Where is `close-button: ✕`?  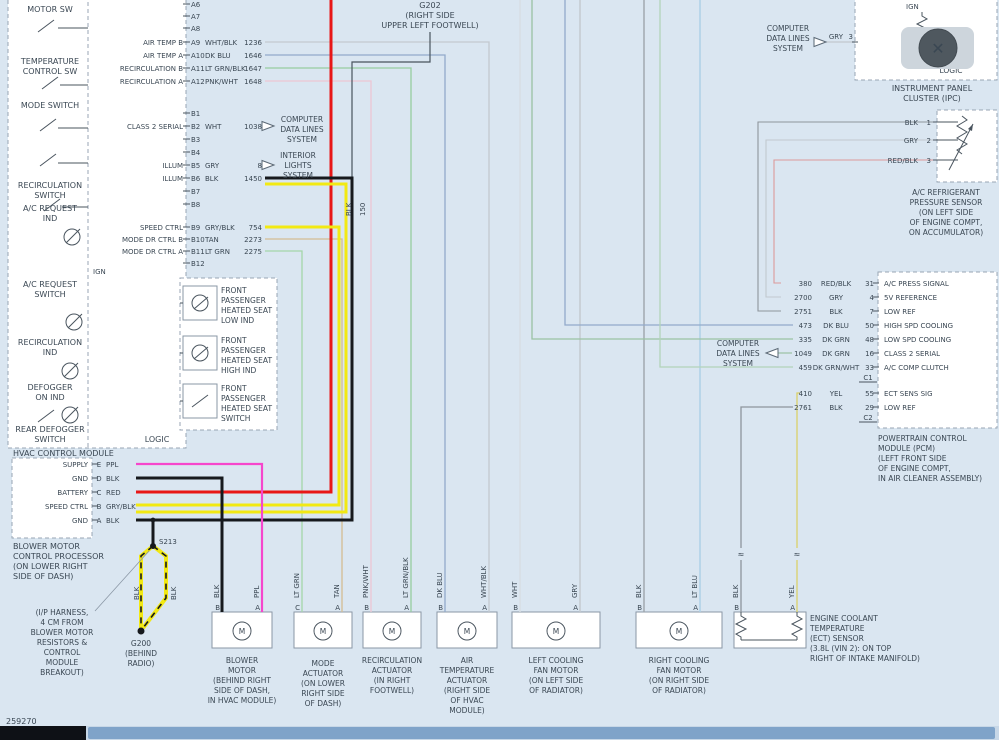
close-button: ✕ is located at coordinates (938, 48).